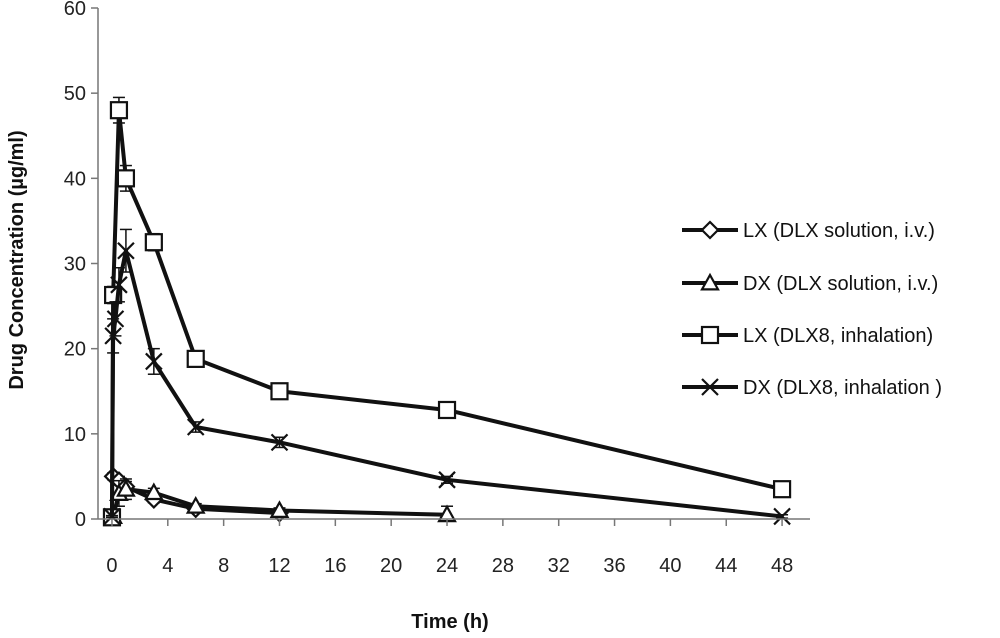  I want to click on x-tick-label: 36, so click(614, 566).